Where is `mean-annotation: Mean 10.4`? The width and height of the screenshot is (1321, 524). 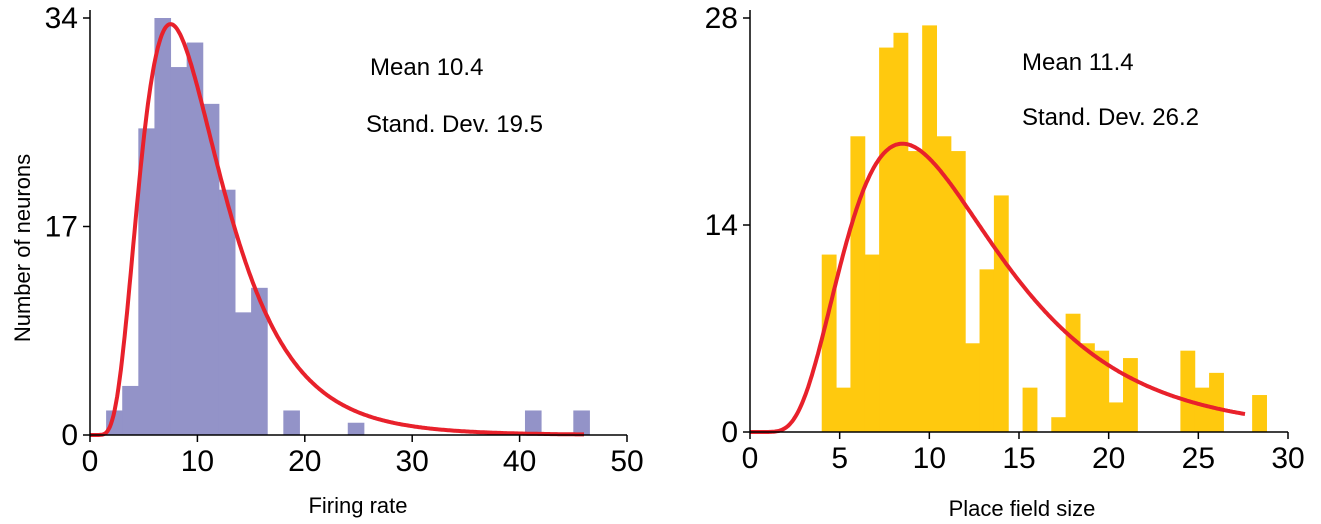 mean-annotation: Mean 10.4 is located at coordinates (426, 67).